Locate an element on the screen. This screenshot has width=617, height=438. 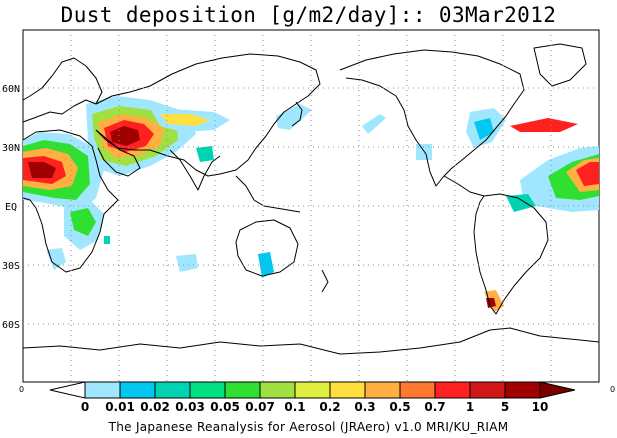
latitude-labels: 60N 30N EQ 30S 60S is located at coordinates (11, 207).